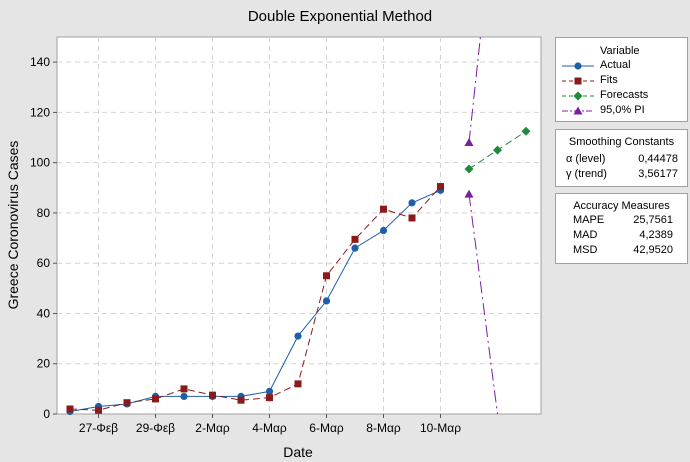 Image resolution: width=690 pixels, height=462 pixels. I want to click on x-tick-label: 10-Μαρ, so click(440, 428).